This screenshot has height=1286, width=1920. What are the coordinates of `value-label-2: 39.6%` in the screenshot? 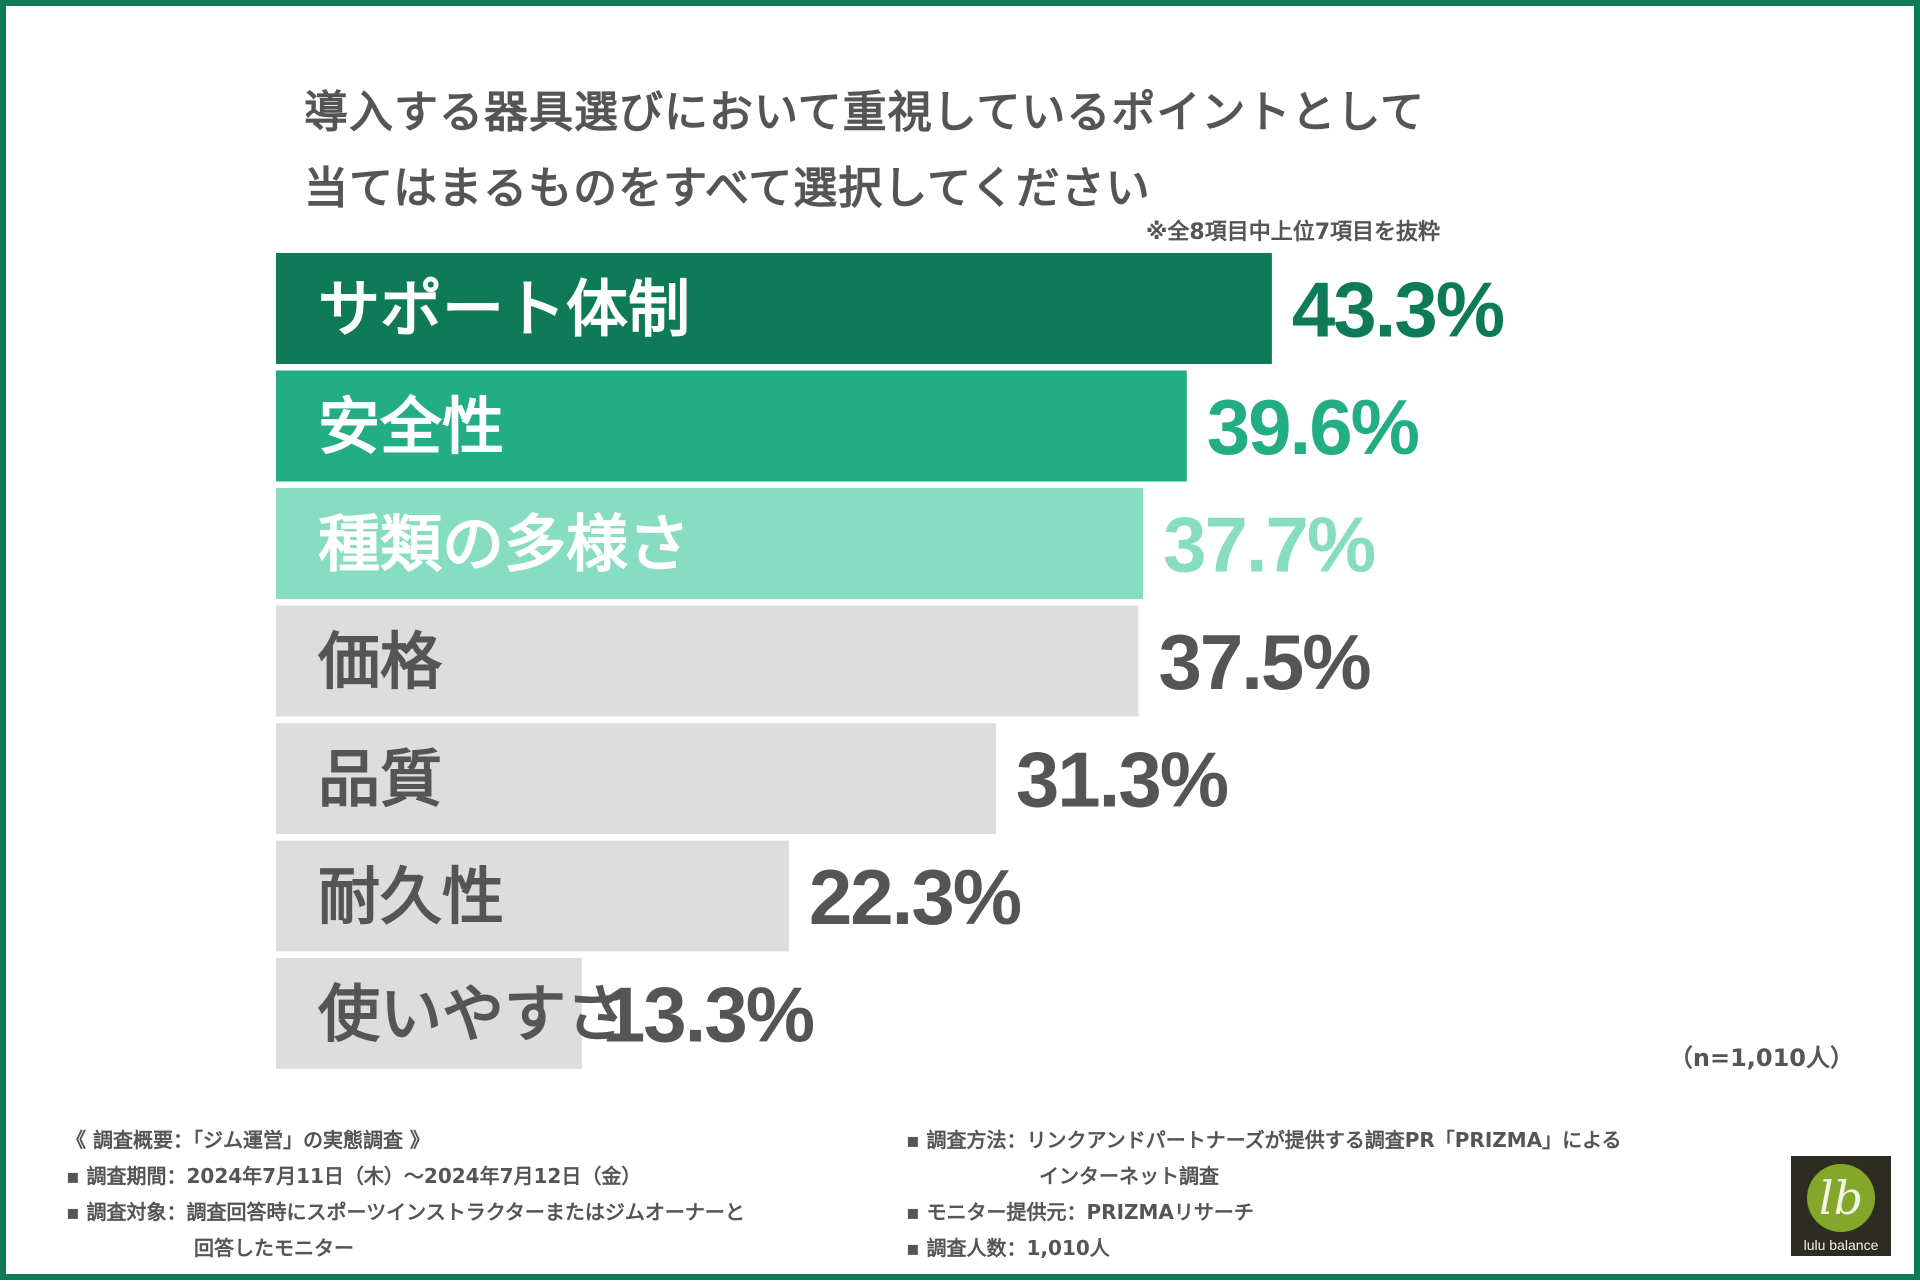 It's located at (1313, 427).